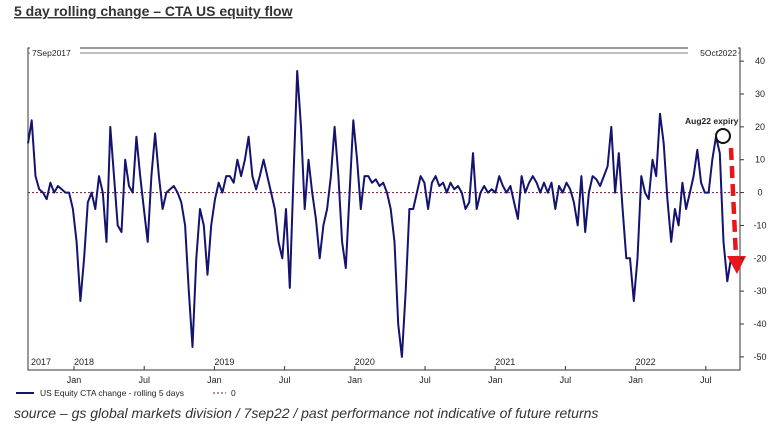 The height and width of the screenshot is (430, 779). What do you see at coordinates (759, 291) in the screenshot?
I see `y-tick-label: -30` at bounding box center [759, 291].